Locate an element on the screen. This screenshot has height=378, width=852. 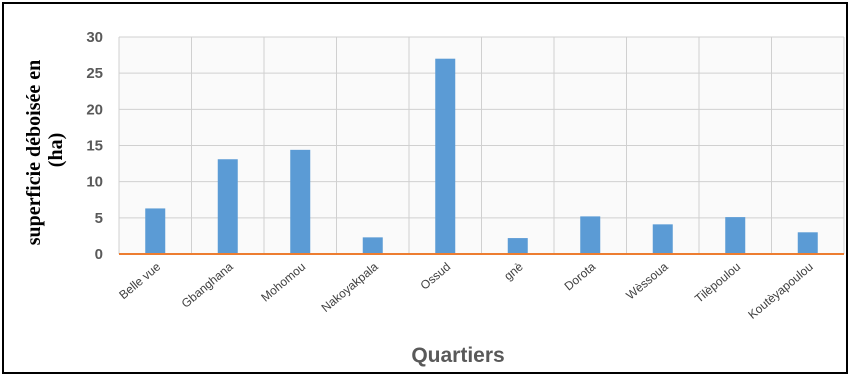
y-tick-label: 25 is located at coordinates (94, 73).